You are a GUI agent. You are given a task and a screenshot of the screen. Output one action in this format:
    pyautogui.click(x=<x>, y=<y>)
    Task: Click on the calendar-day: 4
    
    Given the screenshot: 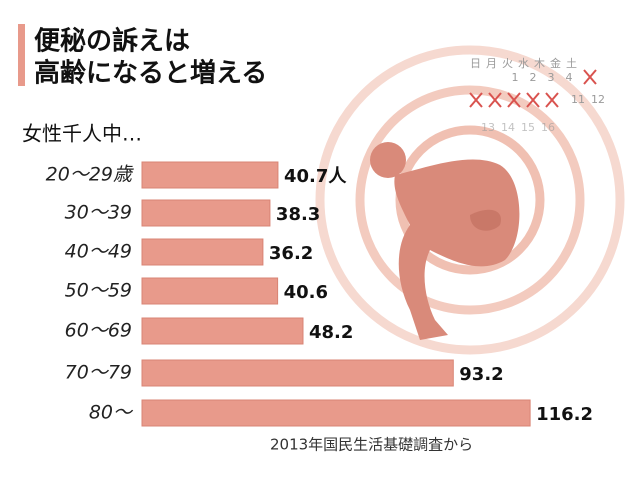 What is the action you would take?
    pyautogui.click(x=569, y=77)
    